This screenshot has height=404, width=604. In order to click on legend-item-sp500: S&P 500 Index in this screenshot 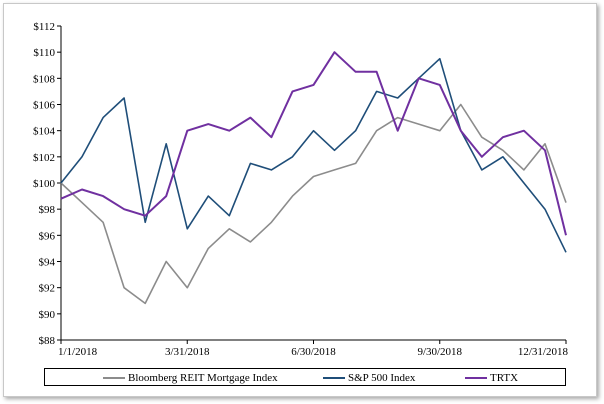, I will do `click(369, 377)`.